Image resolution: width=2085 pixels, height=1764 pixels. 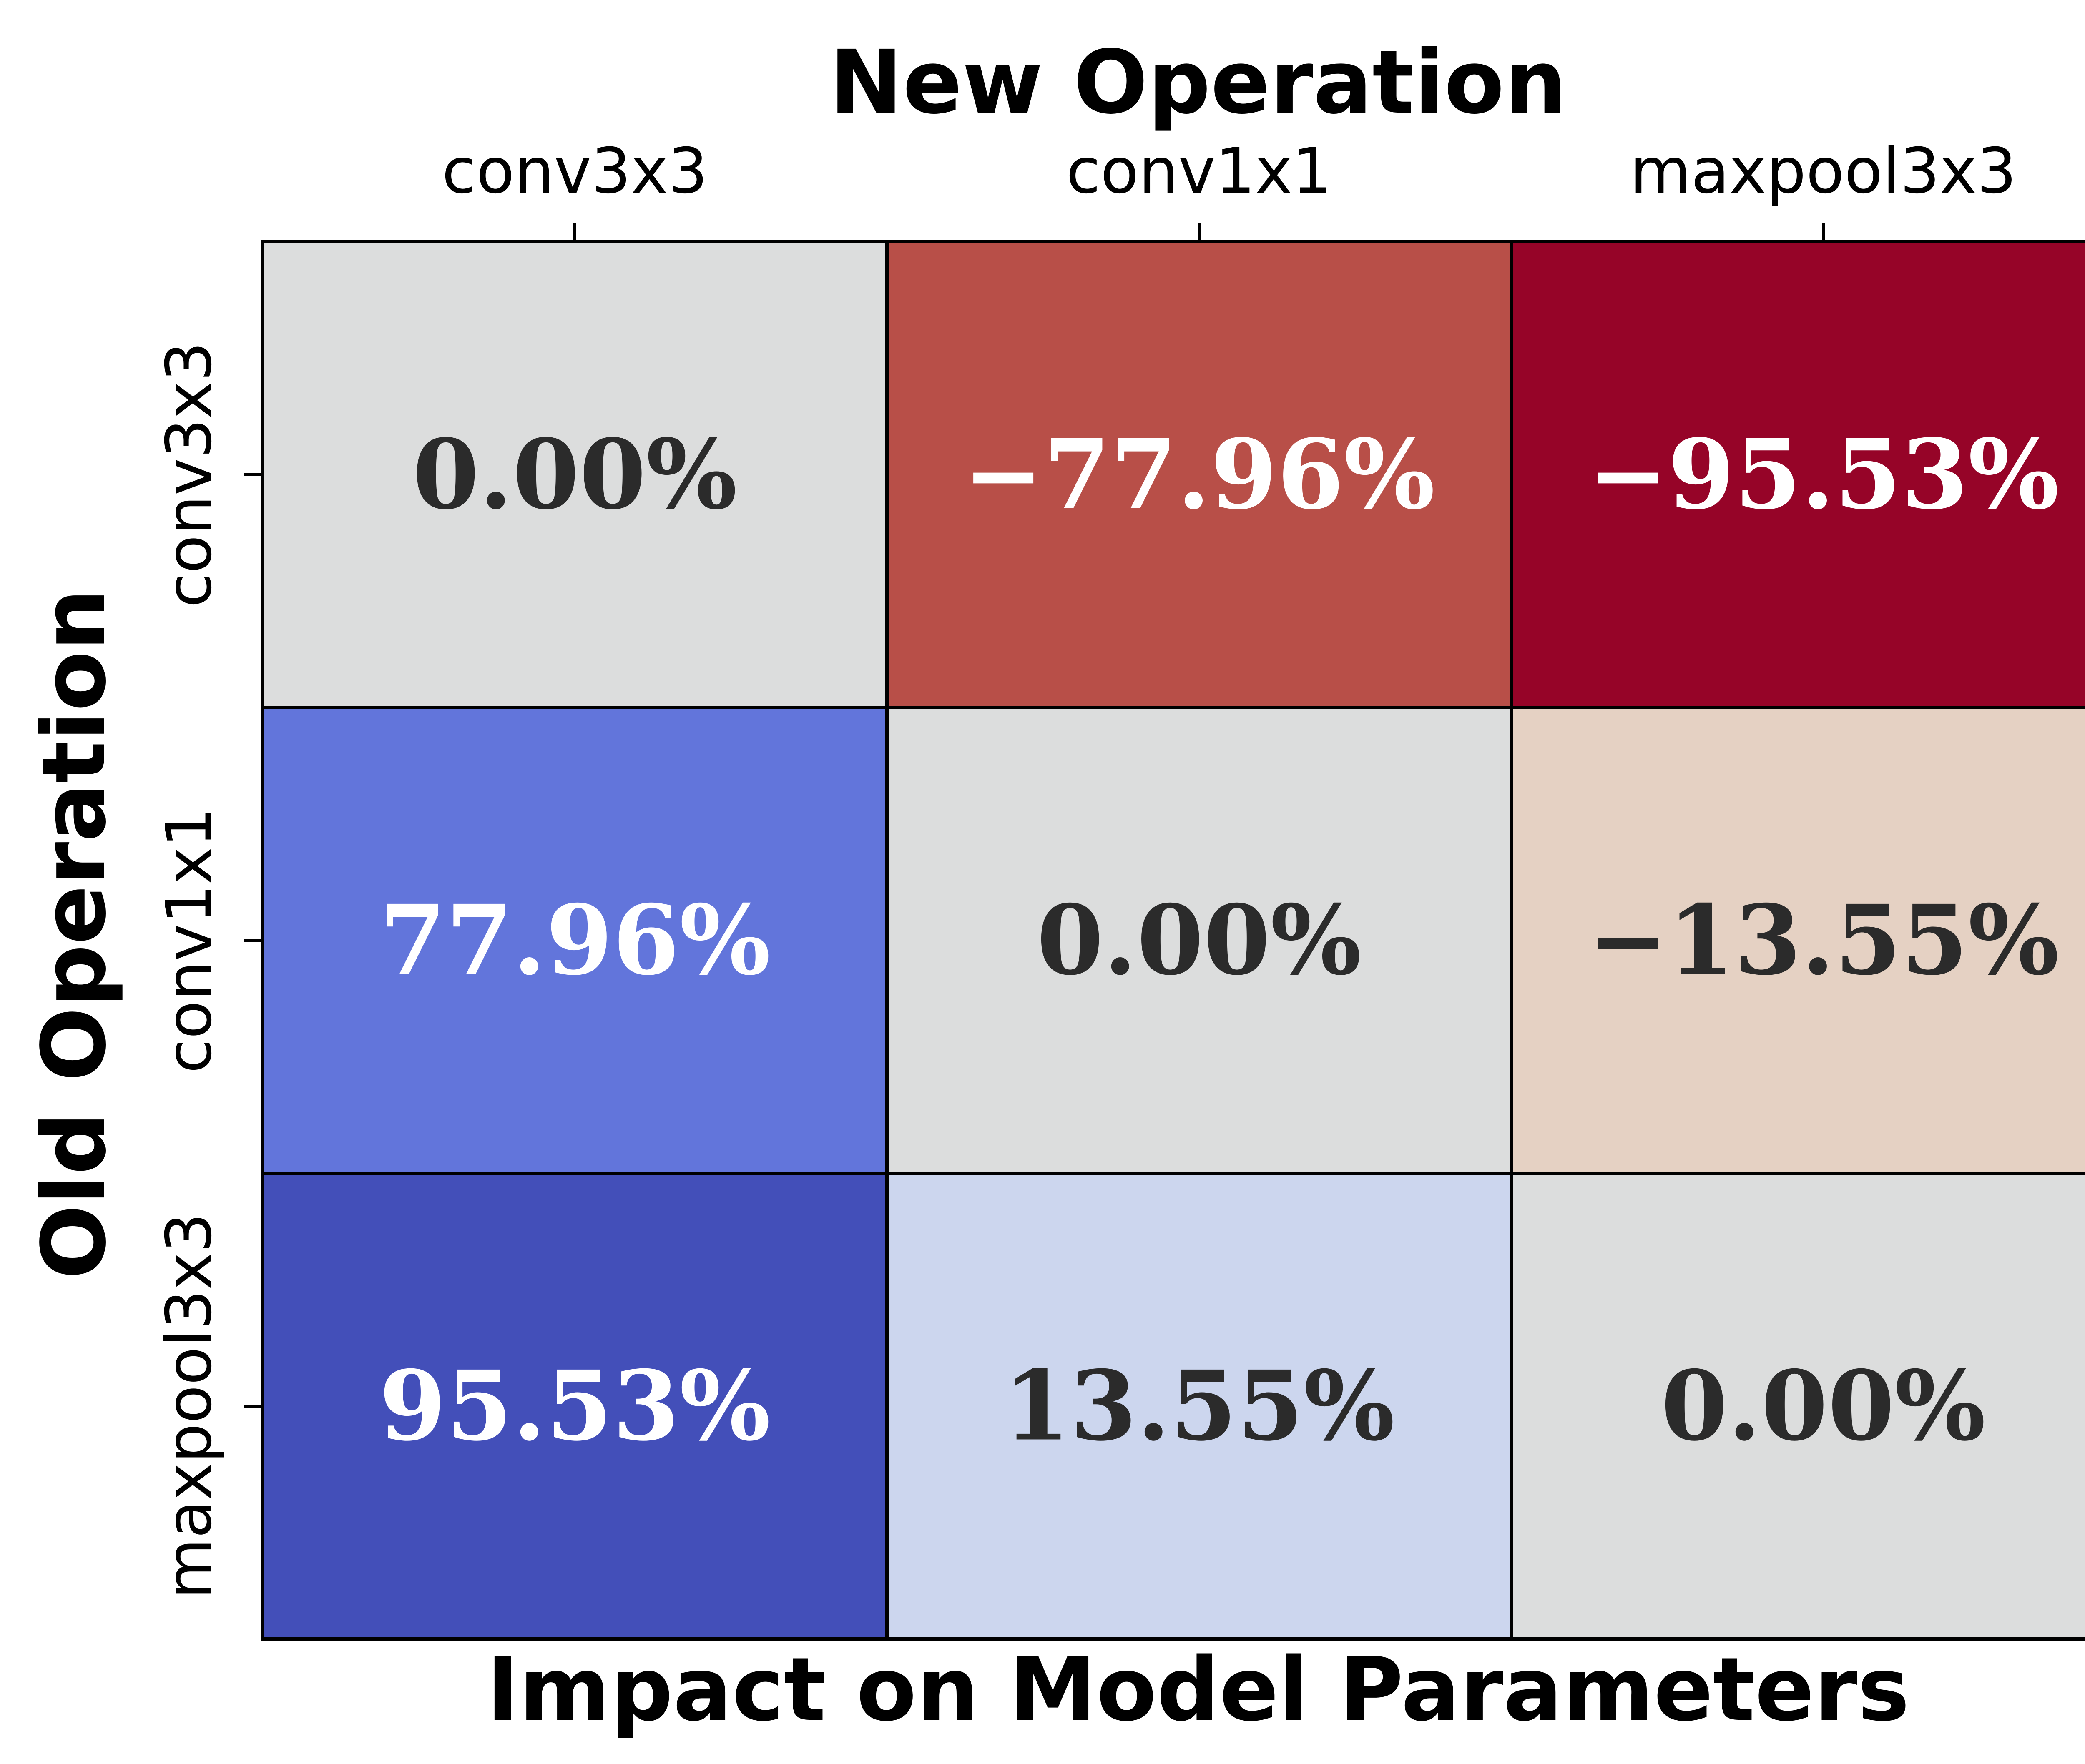 I want to click on cell-value-label: −77.96%, so click(x=1199, y=475).